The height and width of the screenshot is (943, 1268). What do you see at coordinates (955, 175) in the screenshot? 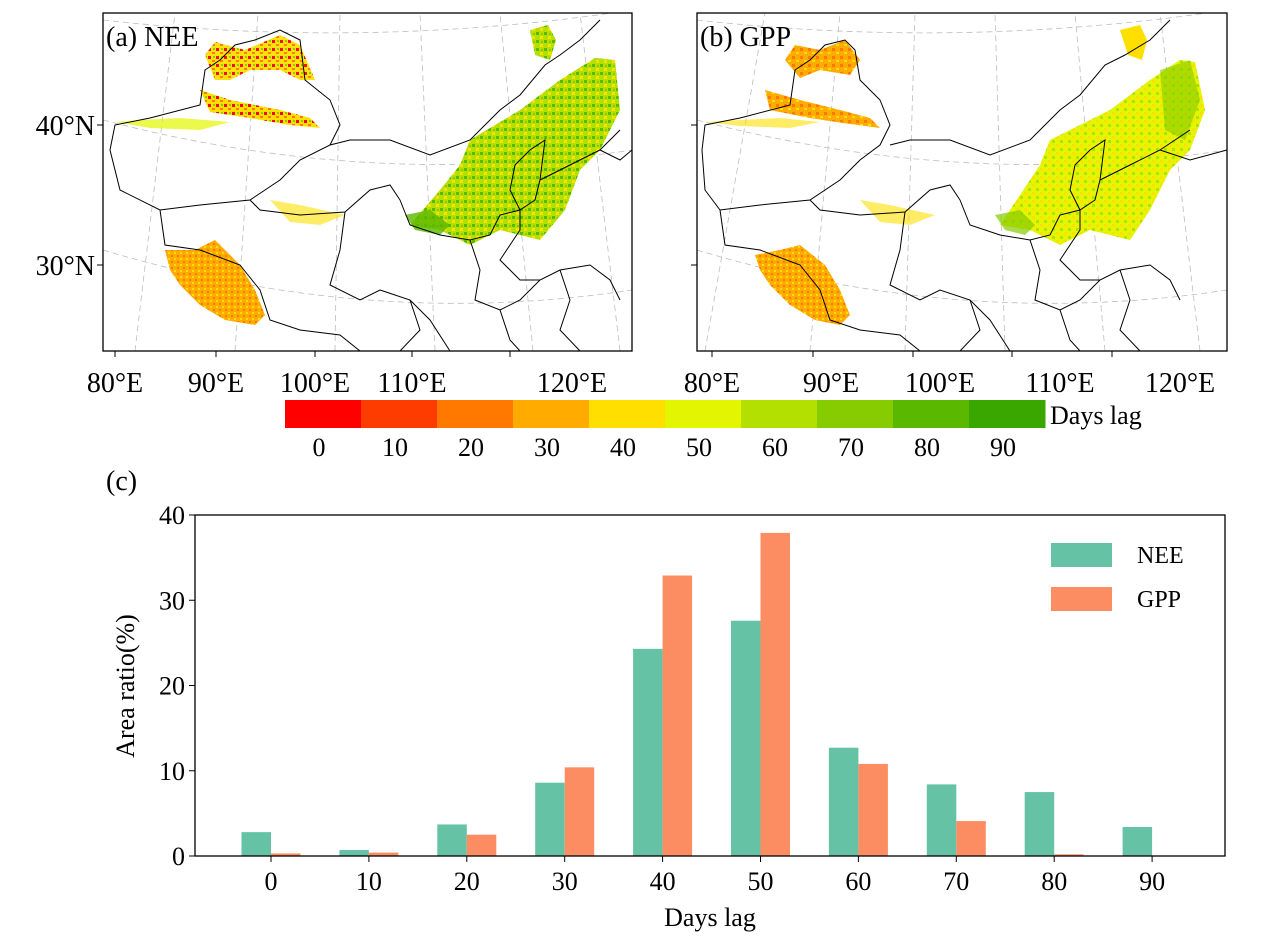
I see `vegetation-areas-gpp` at bounding box center [955, 175].